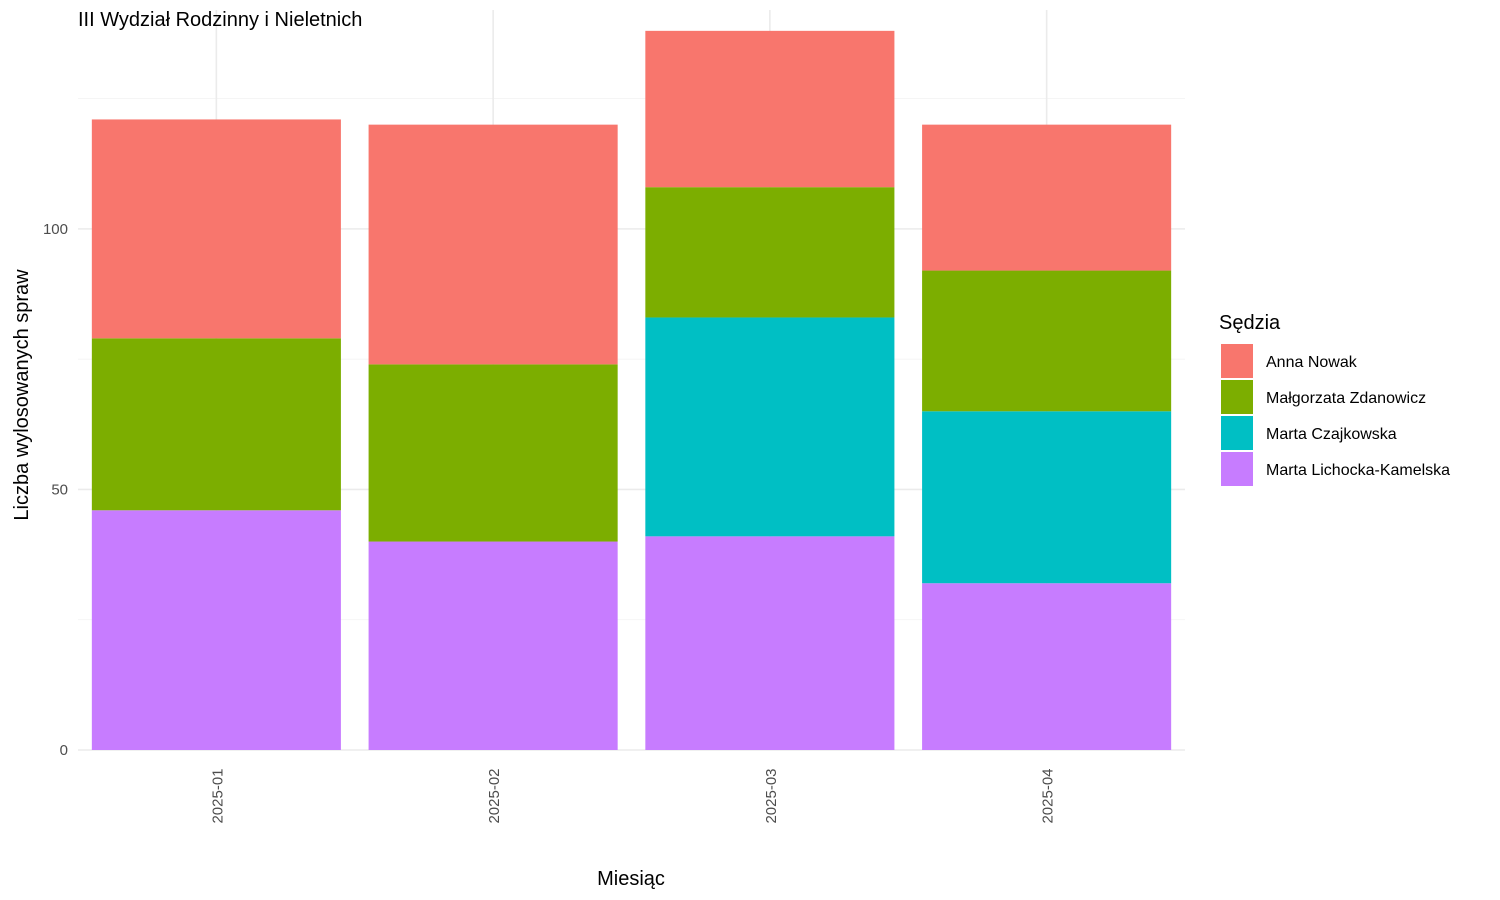 This screenshot has width=1500, height=900. What do you see at coordinates (632, 795) in the screenshot?
I see `x-axis: 2025-01 2025-02 2025-03 2025-04` at bounding box center [632, 795].